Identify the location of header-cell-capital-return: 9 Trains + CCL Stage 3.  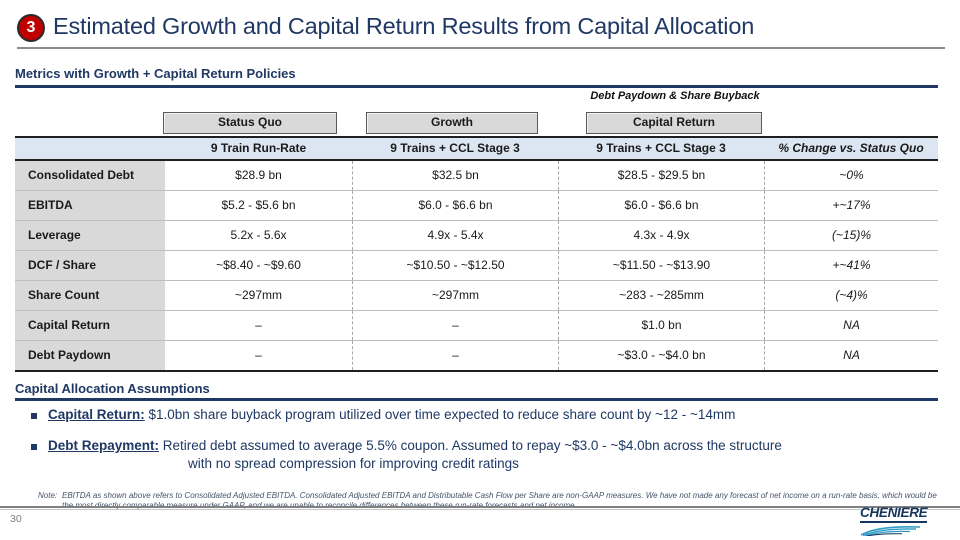
(661, 148).